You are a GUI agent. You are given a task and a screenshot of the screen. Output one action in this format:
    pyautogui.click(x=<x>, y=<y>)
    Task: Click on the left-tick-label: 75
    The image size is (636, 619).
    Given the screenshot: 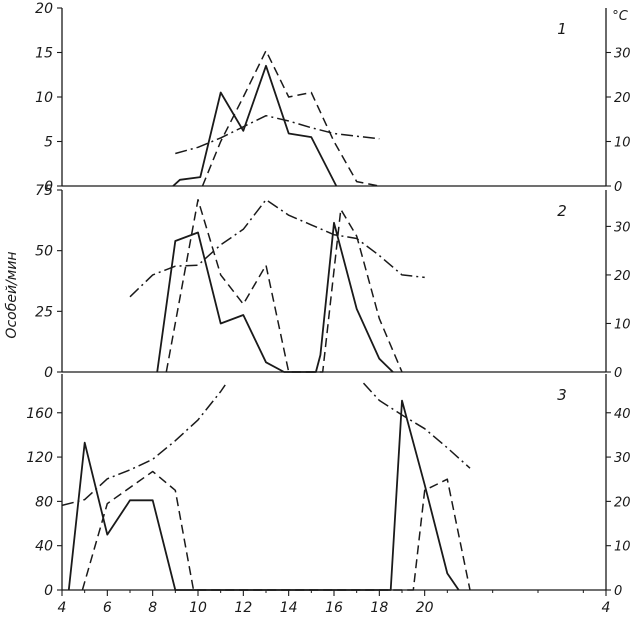 What is the action you would take?
    pyautogui.click(x=44, y=191)
    